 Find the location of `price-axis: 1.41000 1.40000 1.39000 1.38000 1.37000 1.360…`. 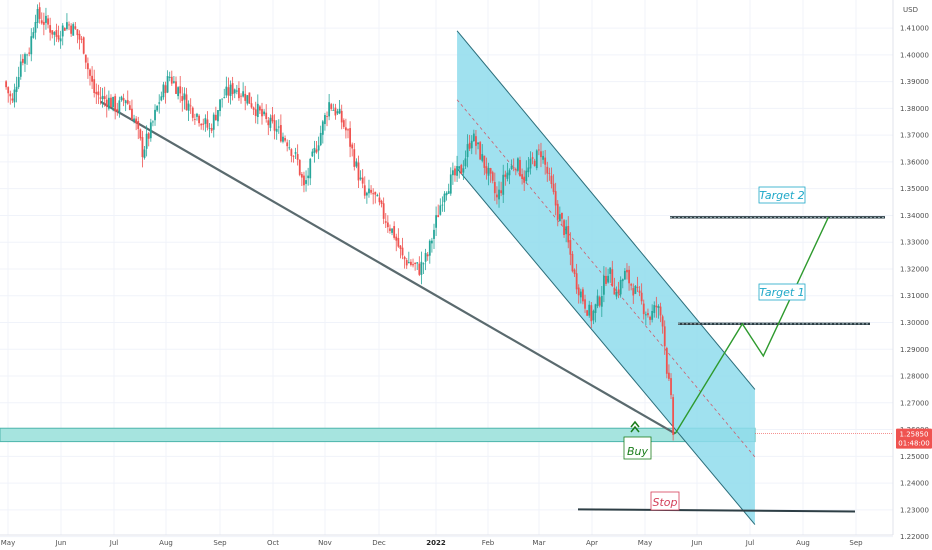

price-axis: 1.41000 1.40000 1.39000 1.38000 1.37000 1.360… is located at coordinates (910, 270).